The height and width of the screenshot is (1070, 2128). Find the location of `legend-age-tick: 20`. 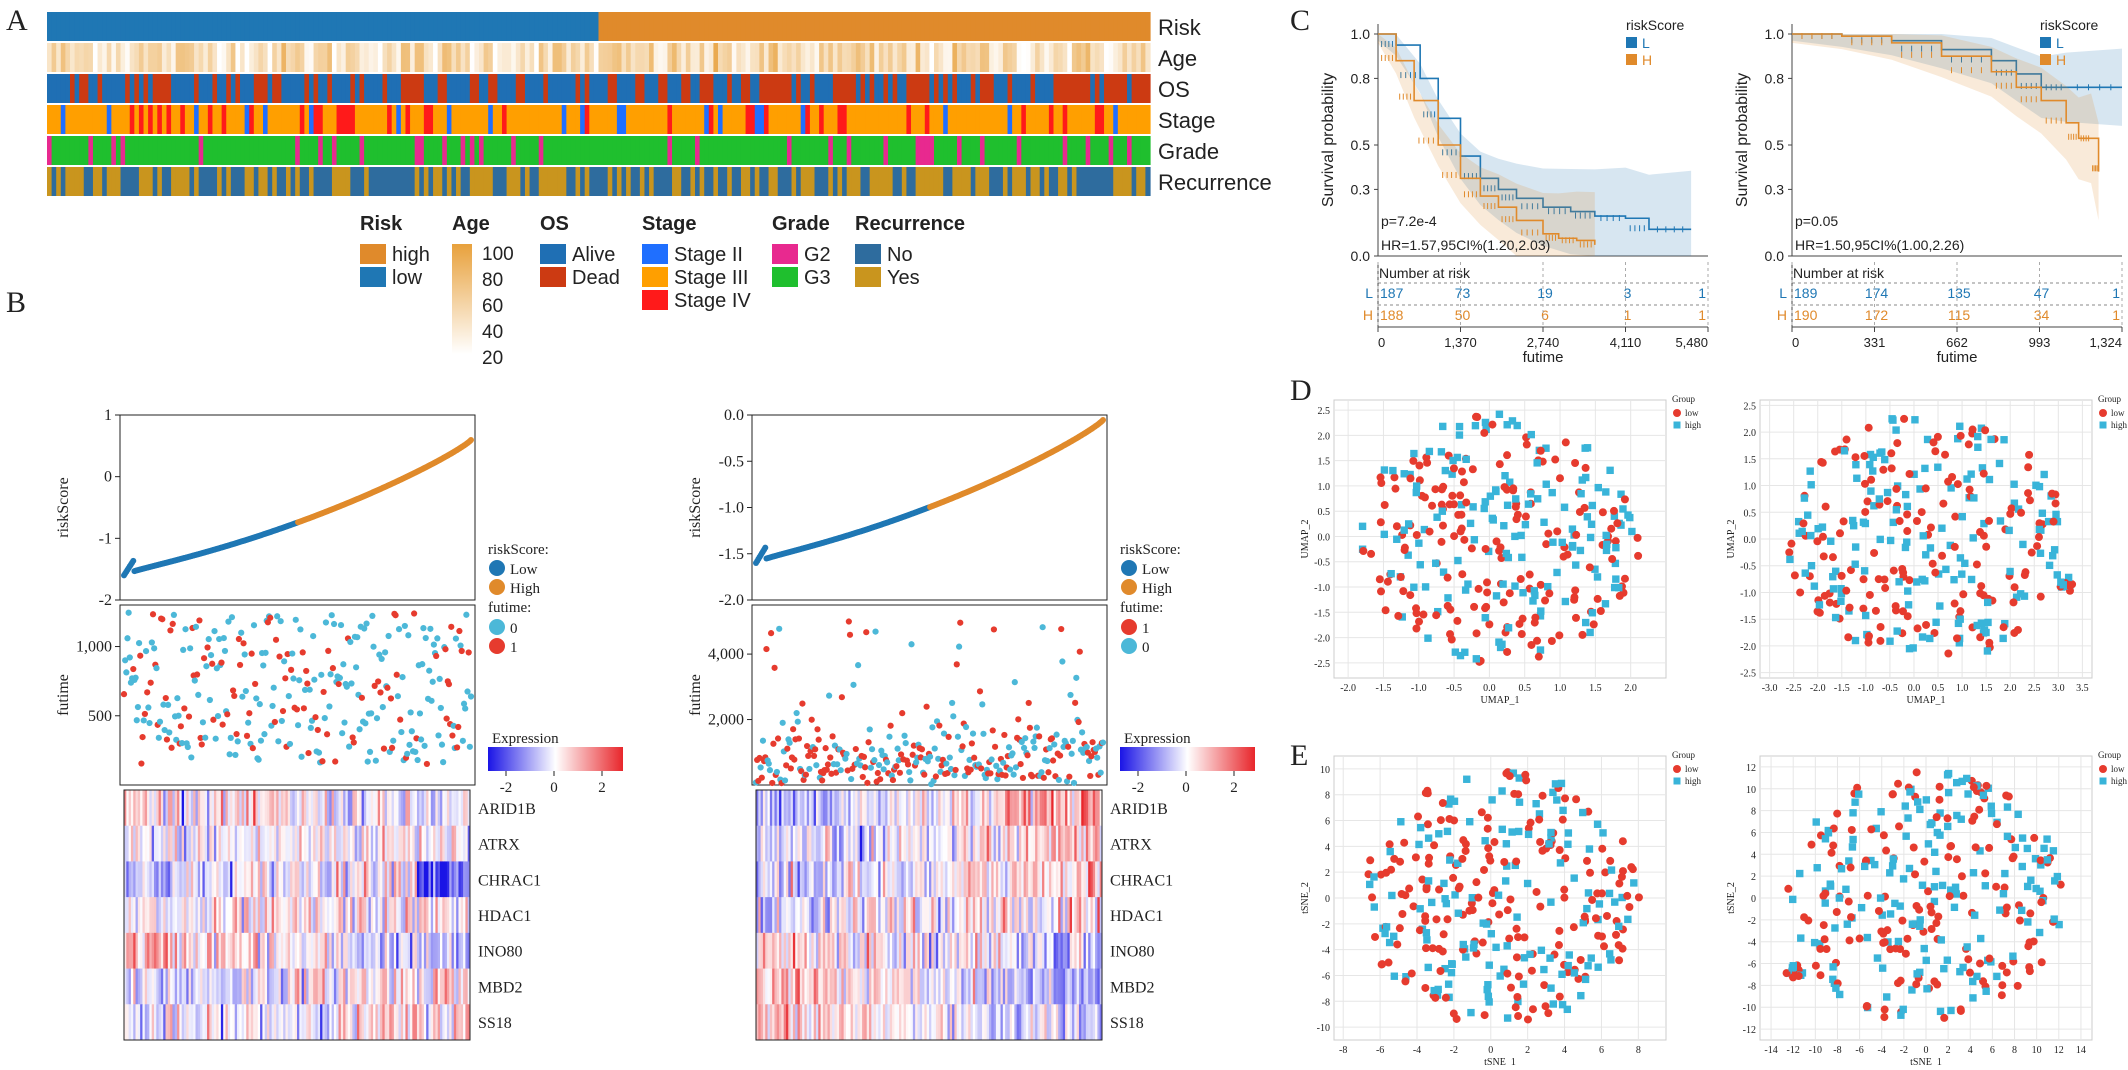

legend-age-tick: 20 is located at coordinates (492, 358).